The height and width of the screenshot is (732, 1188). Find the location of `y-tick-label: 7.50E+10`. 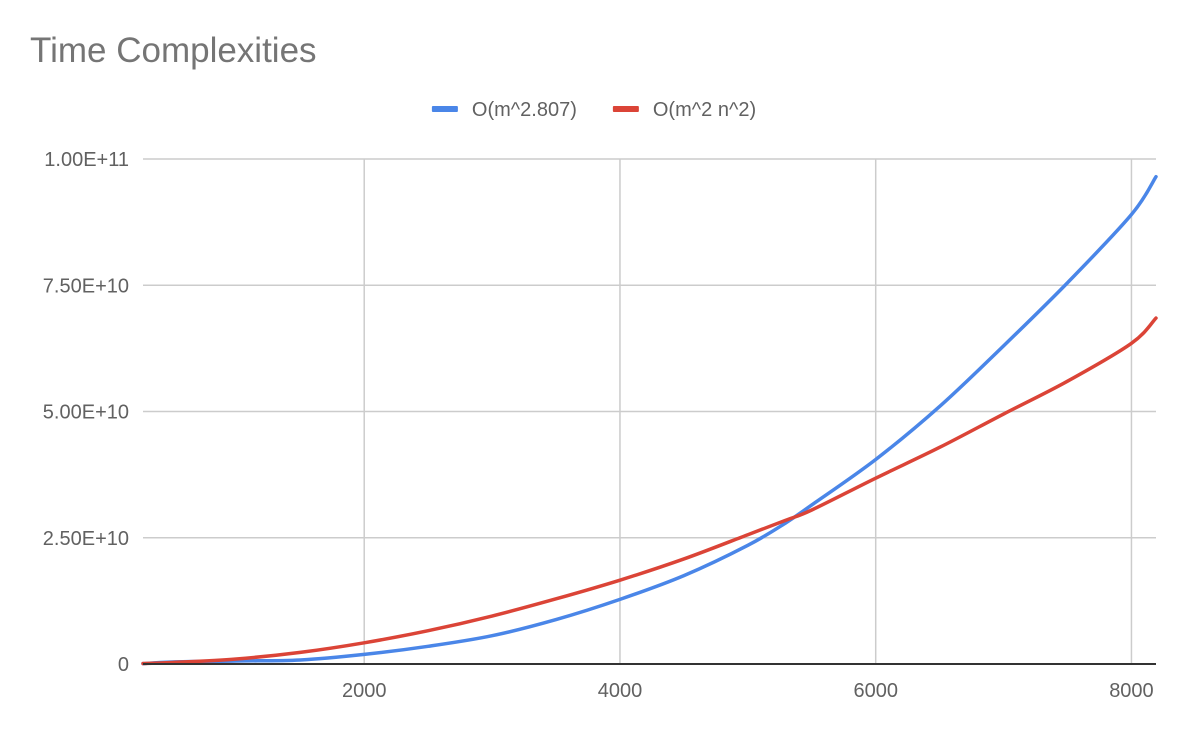

y-tick-label: 7.50E+10 is located at coordinates (86, 286).